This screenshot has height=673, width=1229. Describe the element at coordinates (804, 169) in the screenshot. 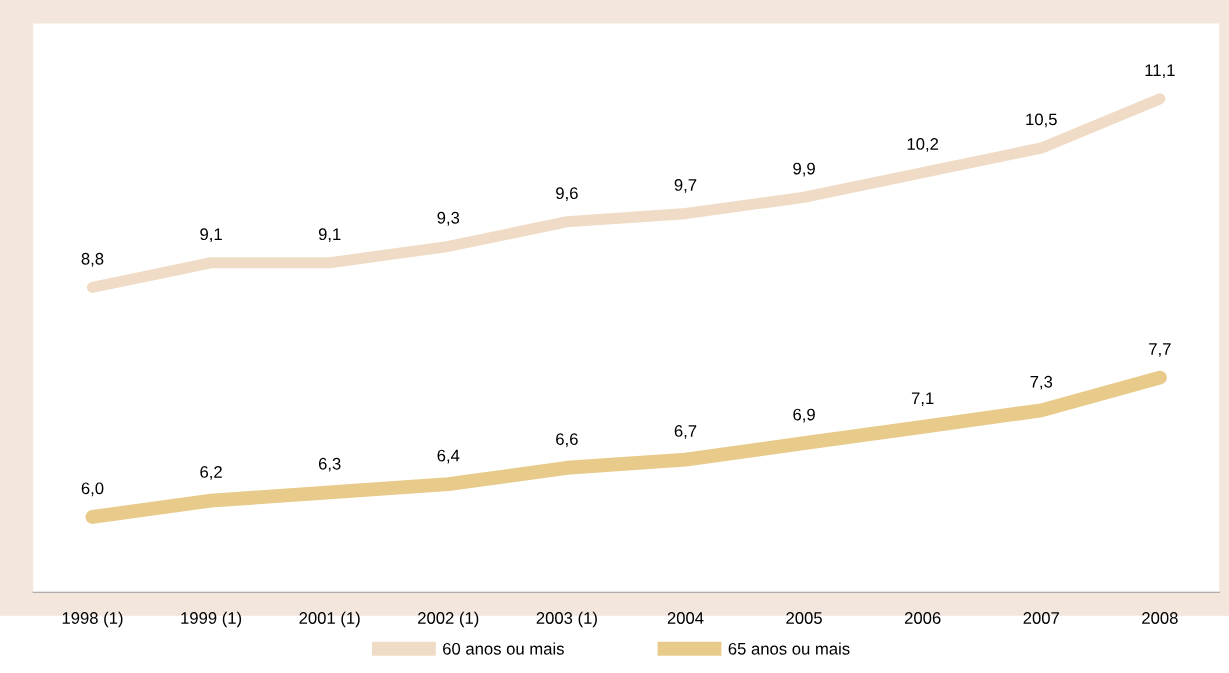

I see `data-label: 9,9` at that location.